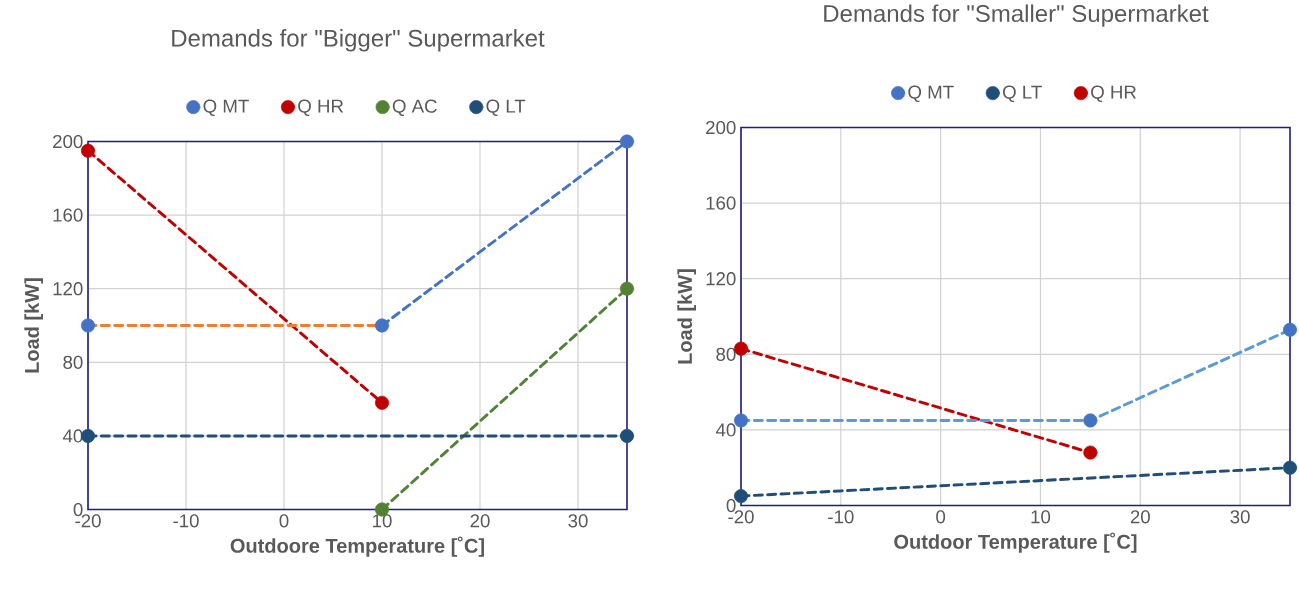 The height and width of the screenshot is (597, 1299). Describe the element at coordinates (414, 108) in the screenshot. I see `legend-label: Q AC` at that location.